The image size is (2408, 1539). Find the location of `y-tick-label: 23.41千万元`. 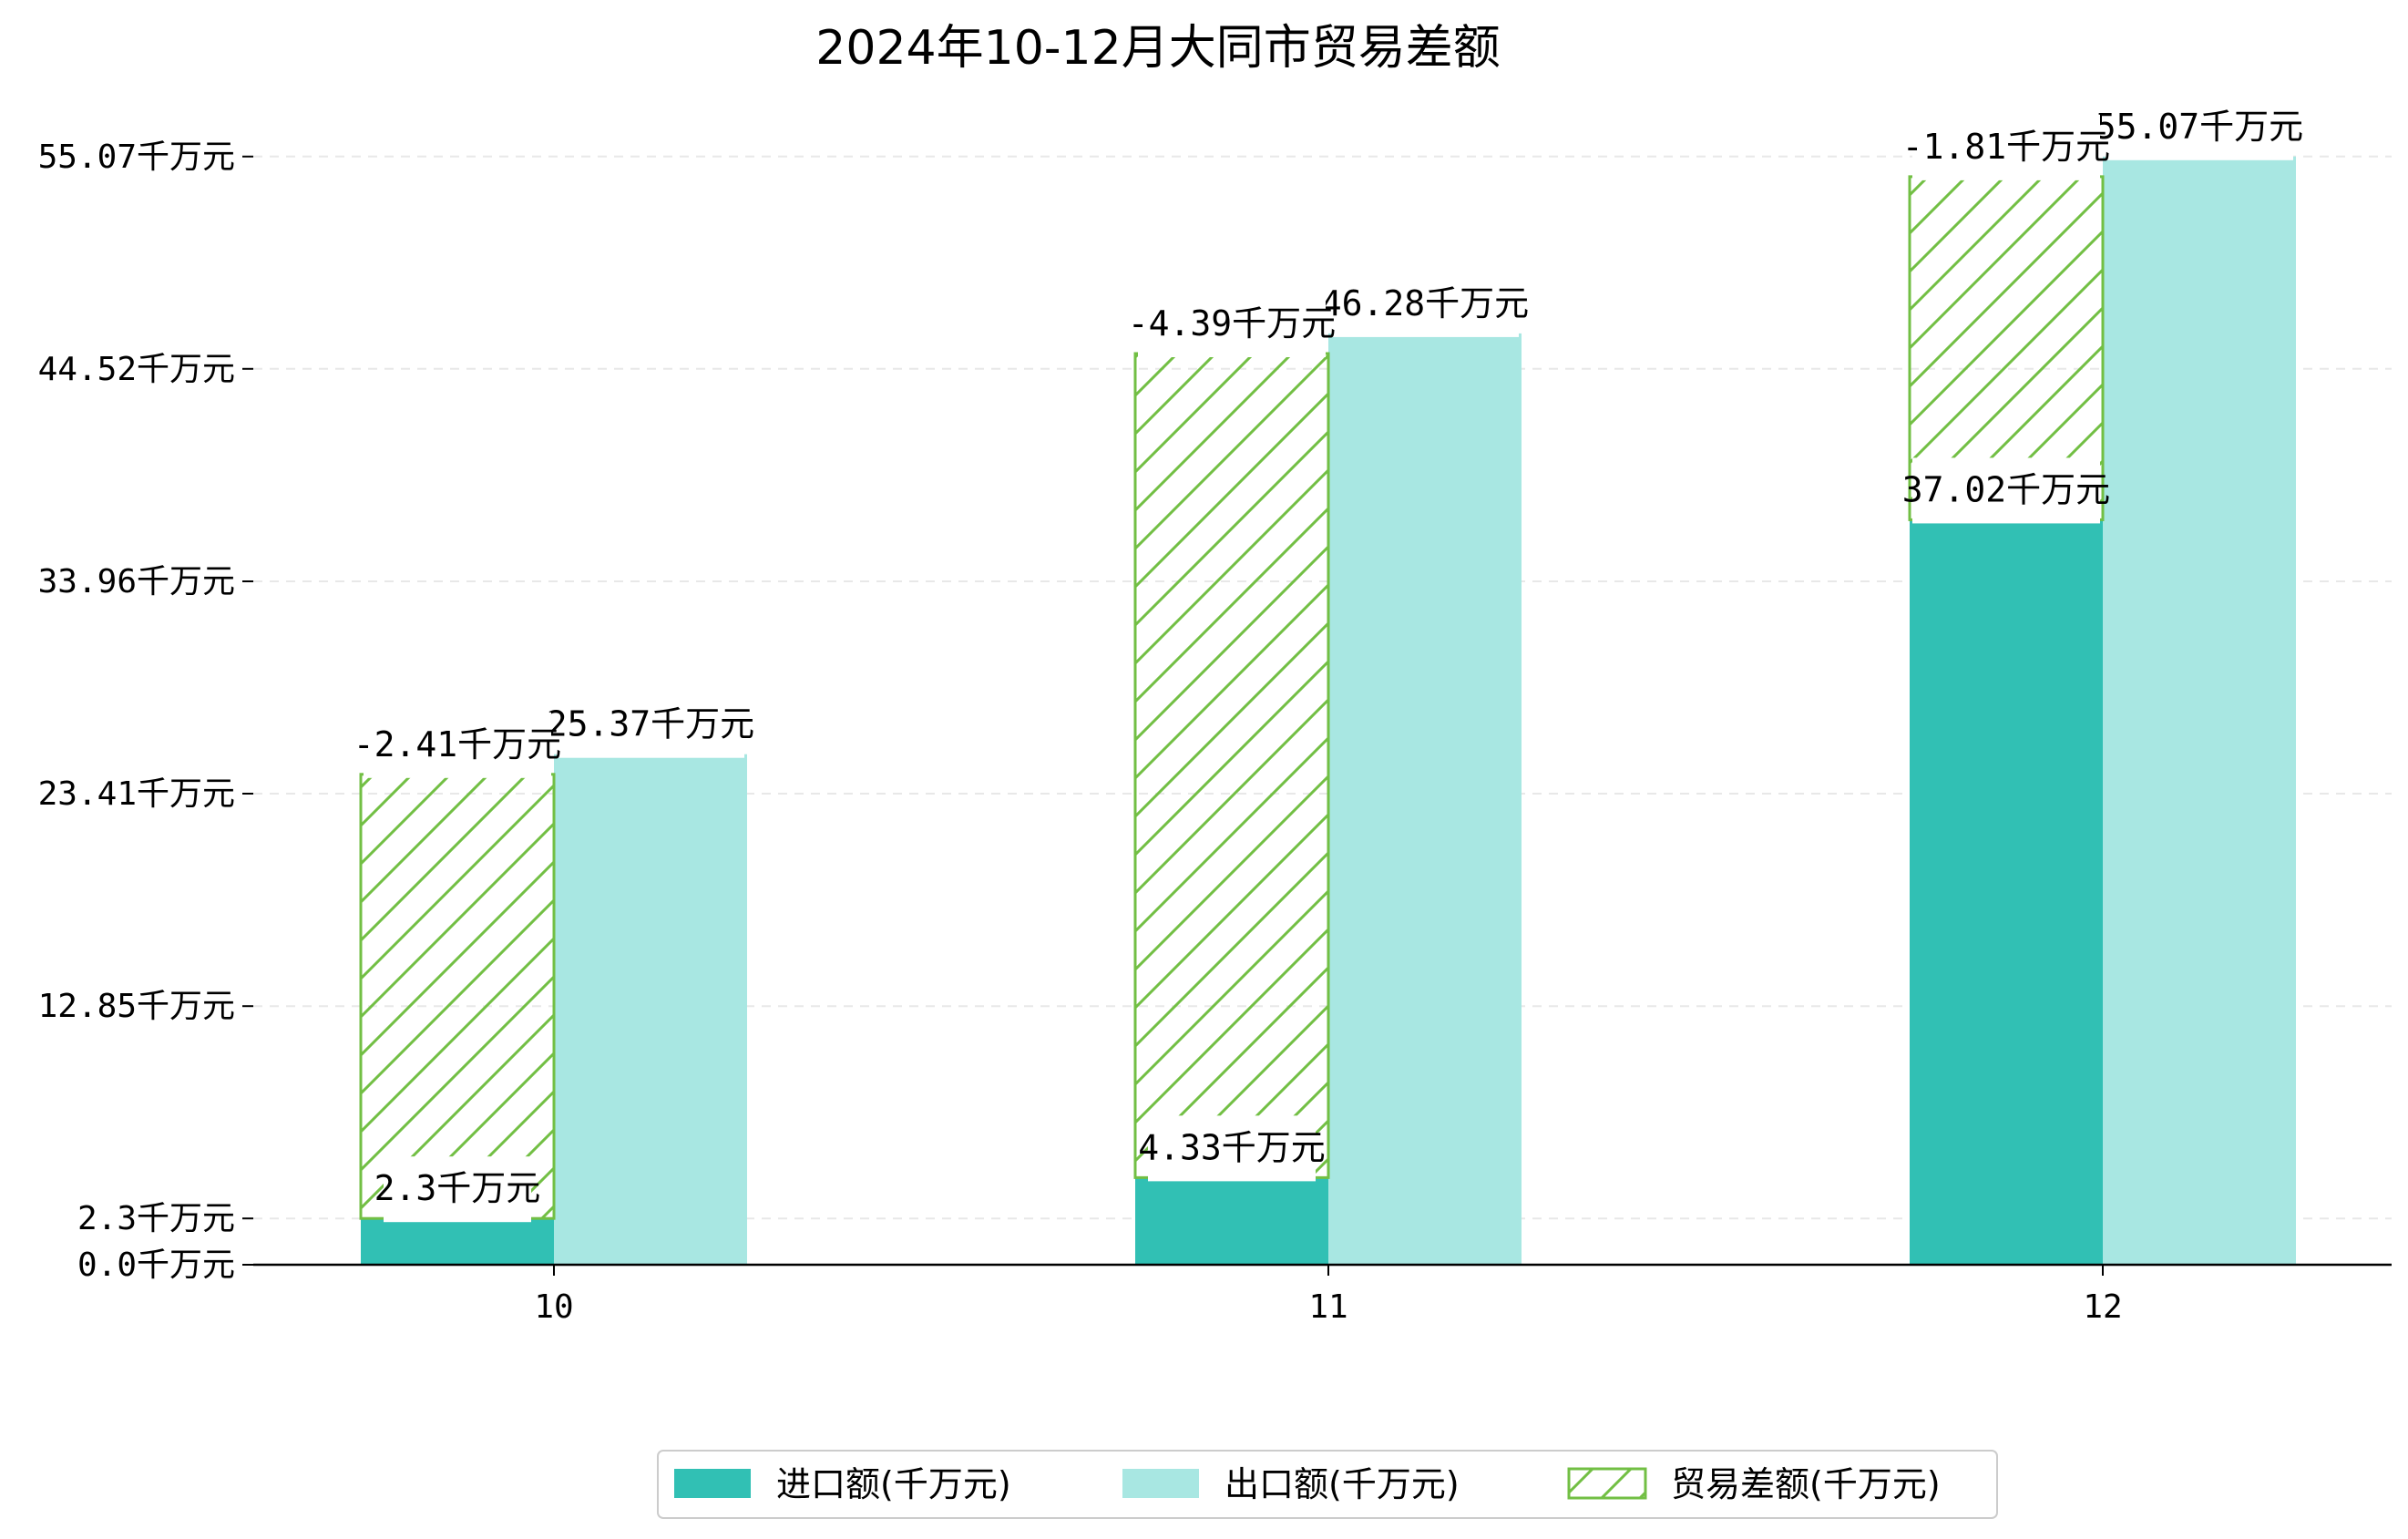

y-tick-label: 23.41千万元 is located at coordinates (136, 794).